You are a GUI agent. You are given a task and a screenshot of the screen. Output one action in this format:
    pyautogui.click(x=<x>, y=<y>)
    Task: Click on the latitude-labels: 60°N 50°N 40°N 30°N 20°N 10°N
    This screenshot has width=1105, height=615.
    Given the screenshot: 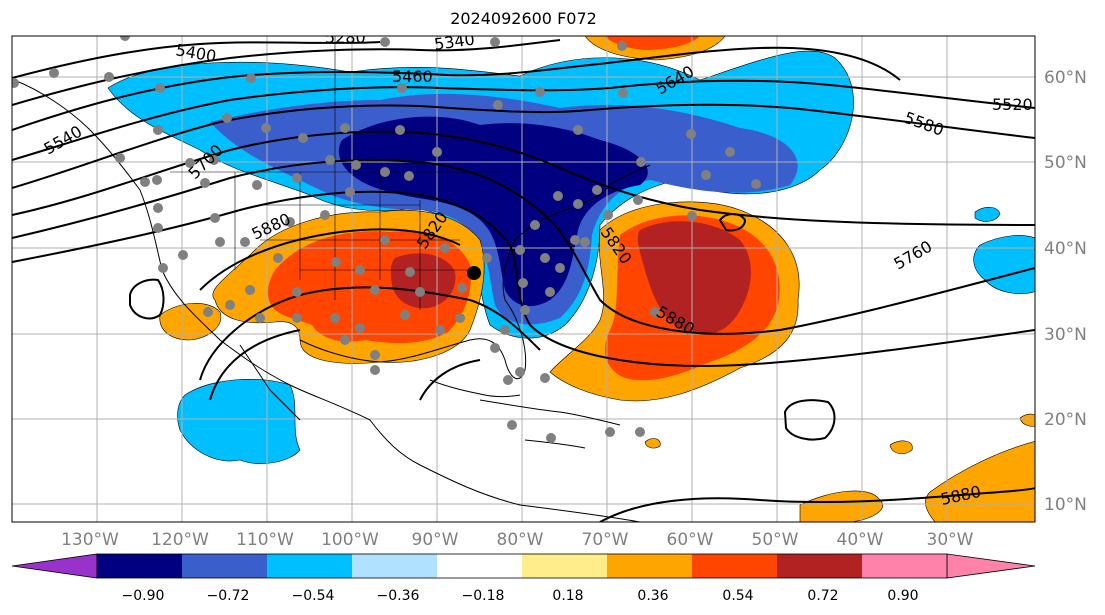 What is the action you would take?
    pyautogui.click(x=1065, y=291)
    